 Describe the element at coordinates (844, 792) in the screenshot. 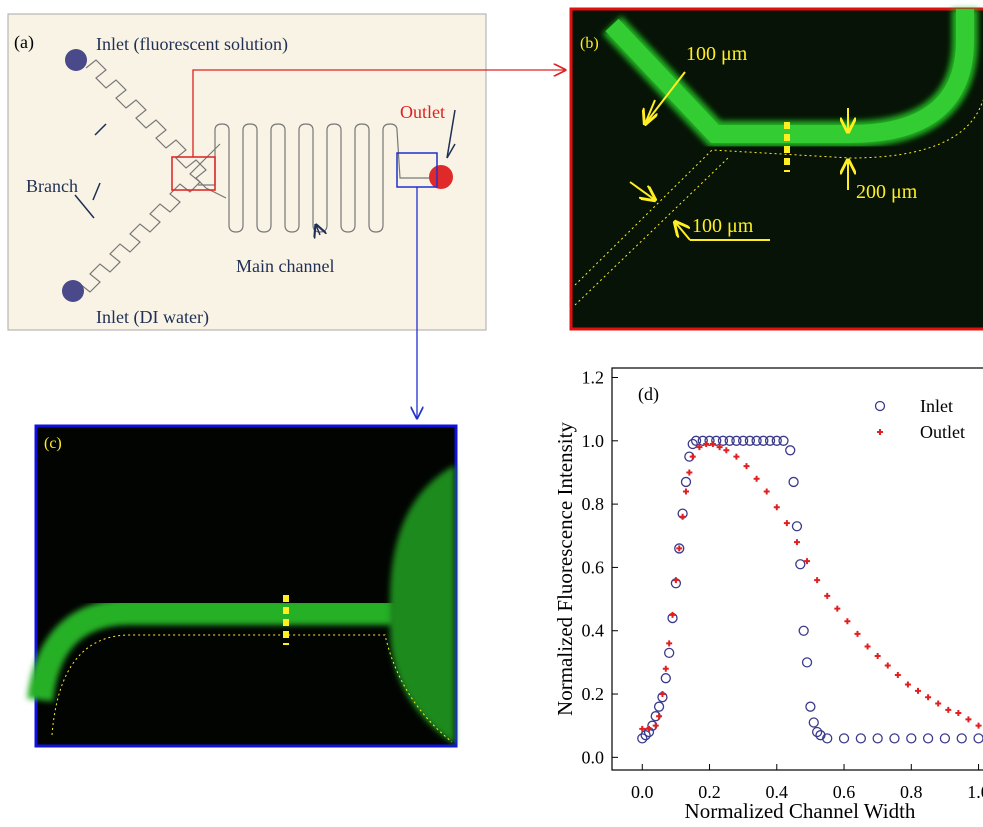

I see `x-tick-label: 0.6` at that location.